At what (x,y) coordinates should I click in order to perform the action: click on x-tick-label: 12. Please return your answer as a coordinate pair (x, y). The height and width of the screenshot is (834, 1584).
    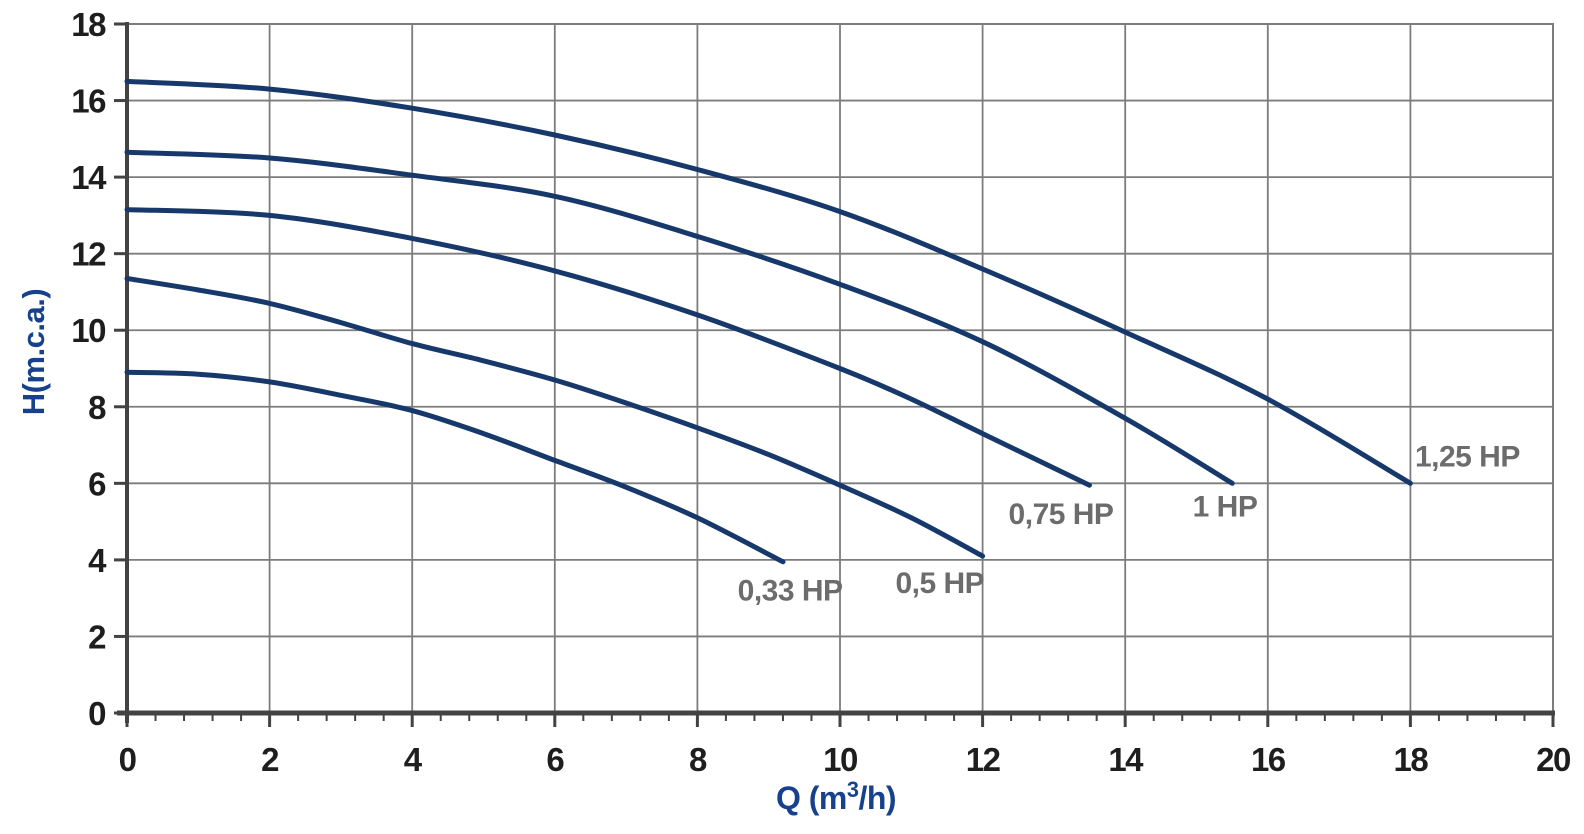
    Looking at the image, I should click on (983, 759).